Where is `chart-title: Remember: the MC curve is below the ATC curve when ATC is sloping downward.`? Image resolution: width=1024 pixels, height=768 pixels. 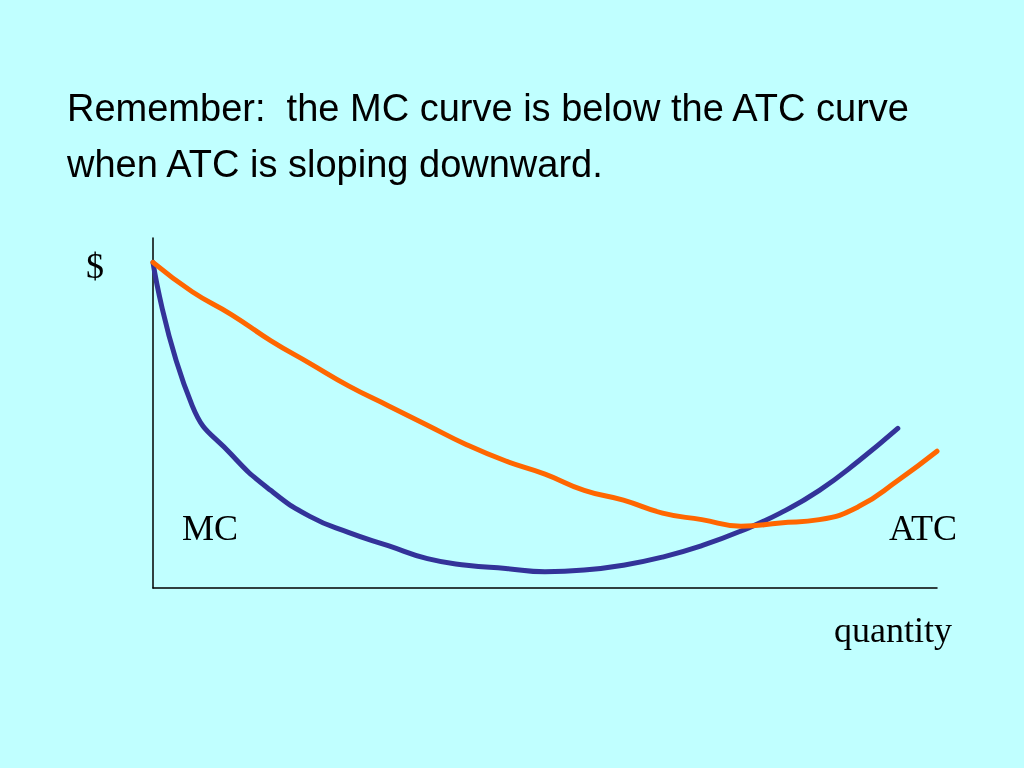
chart-title: Remember: the MC curve is below the ATC curve when ATC is sloping downward. is located at coordinates (493, 136).